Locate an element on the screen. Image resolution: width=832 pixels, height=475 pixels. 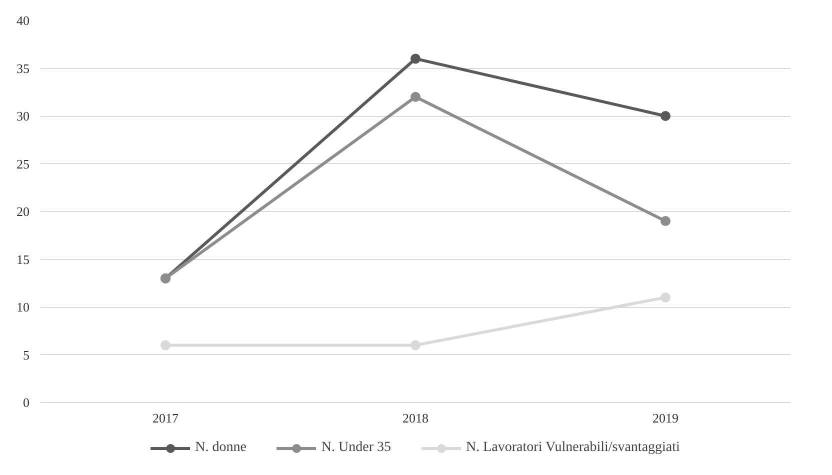
y-tick-label: 20 is located at coordinates (23, 211).